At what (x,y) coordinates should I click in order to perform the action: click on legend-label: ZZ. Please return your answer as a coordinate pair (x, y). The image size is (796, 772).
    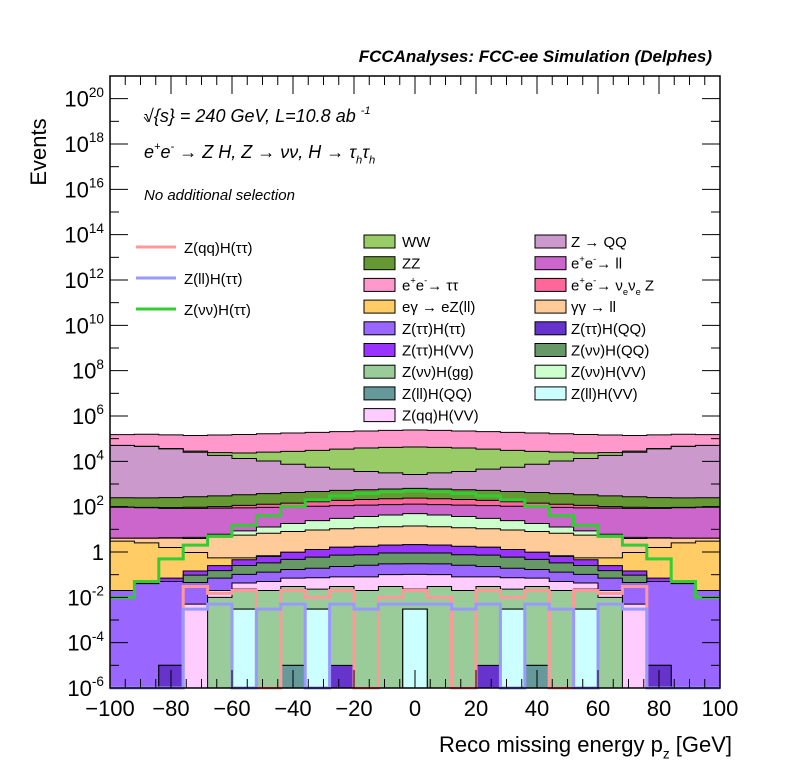
    Looking at the image, I should click on (411, 264).